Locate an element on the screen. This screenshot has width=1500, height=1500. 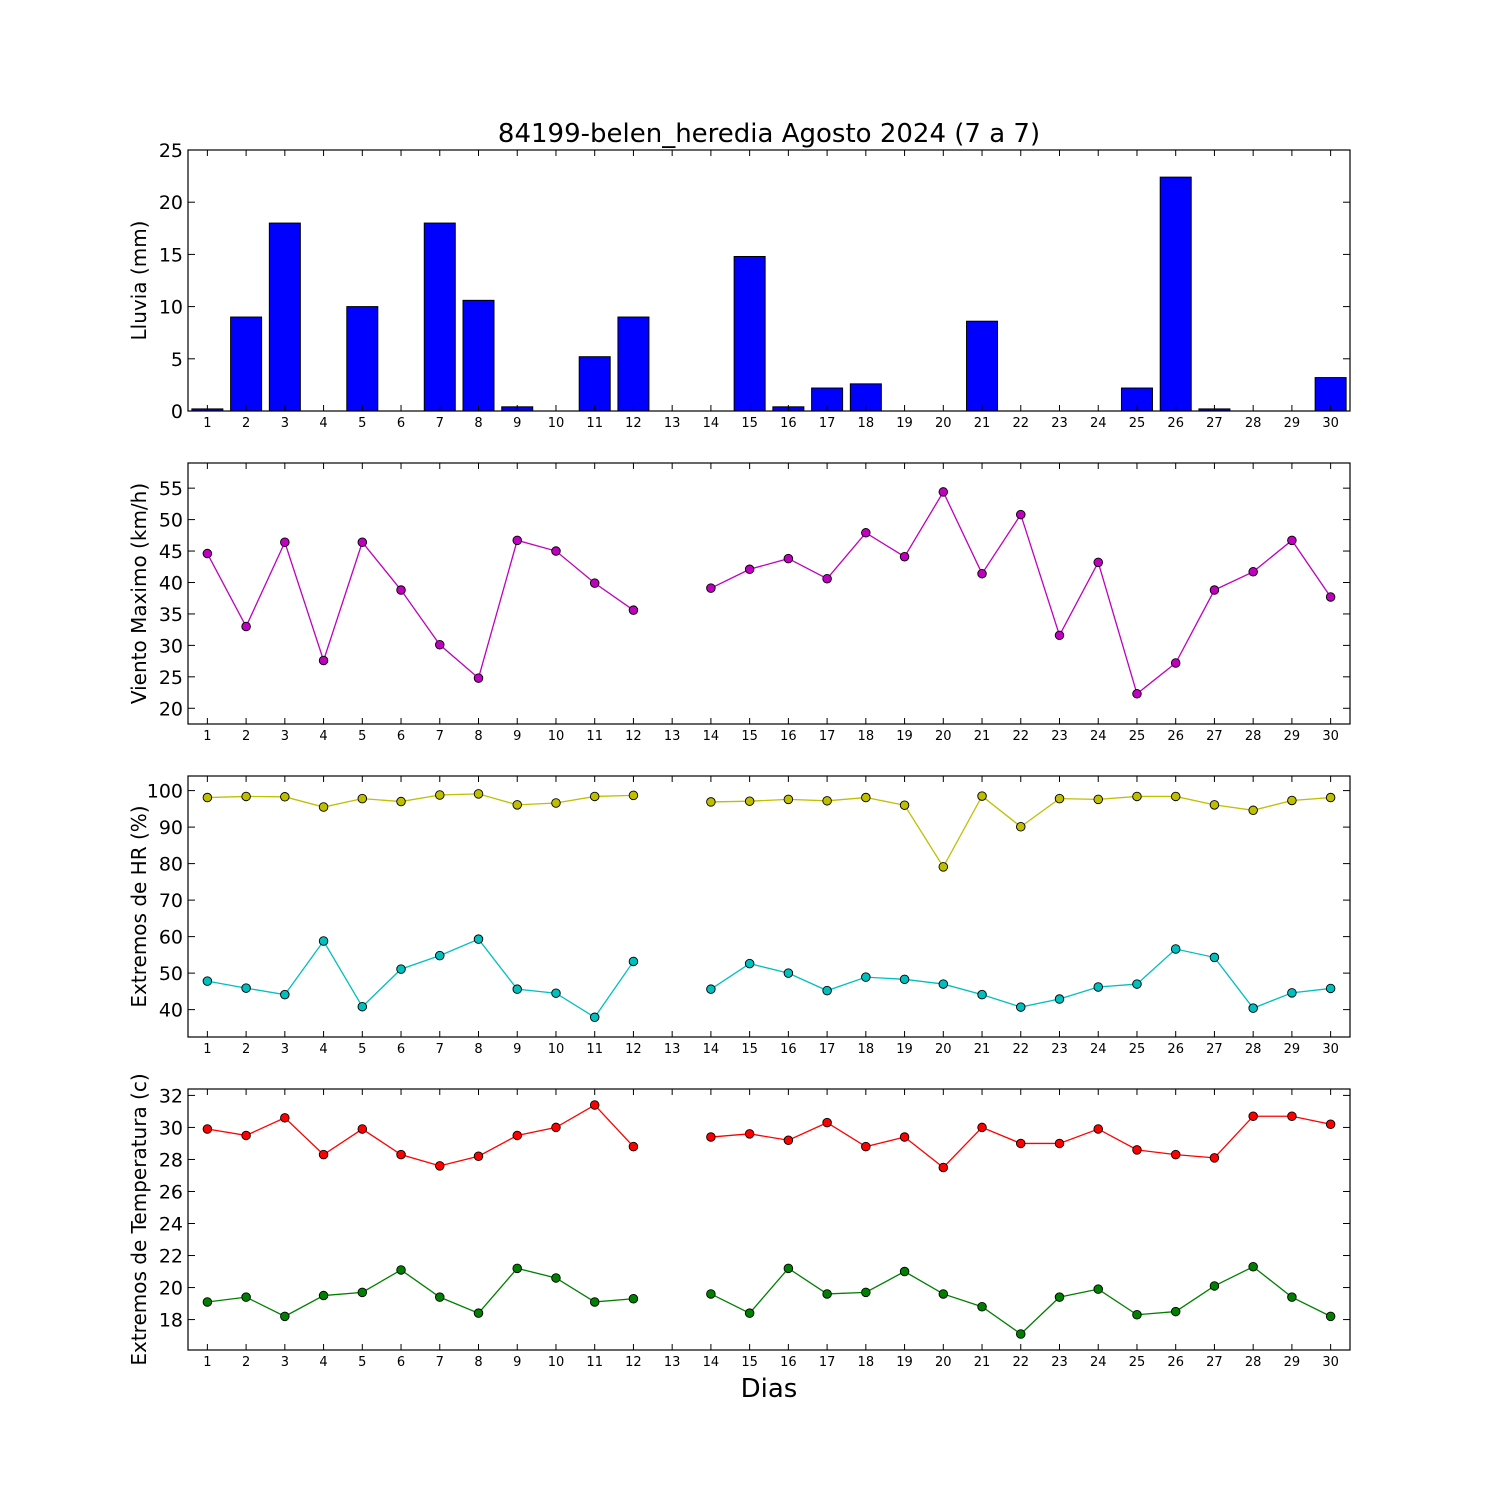
ytick-label: 50 is located at coordinates (171, 974).